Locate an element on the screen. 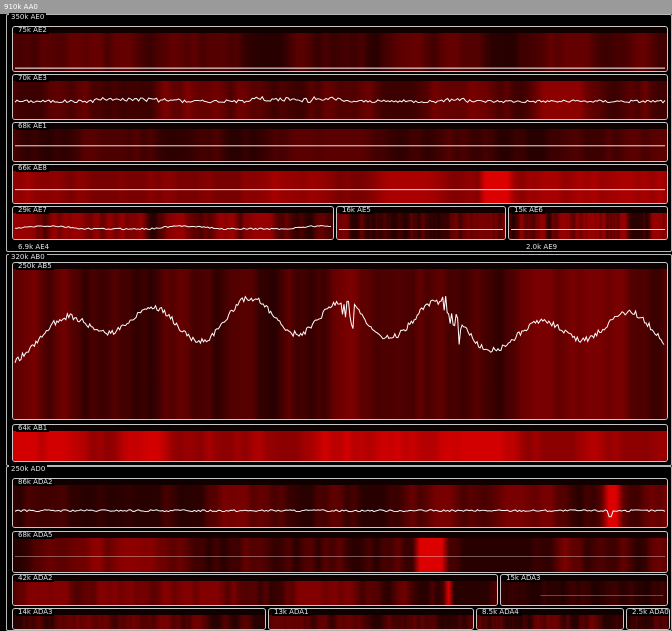  panel-ada4: 8.5k ADA4 is located at coordinates (550, 619).